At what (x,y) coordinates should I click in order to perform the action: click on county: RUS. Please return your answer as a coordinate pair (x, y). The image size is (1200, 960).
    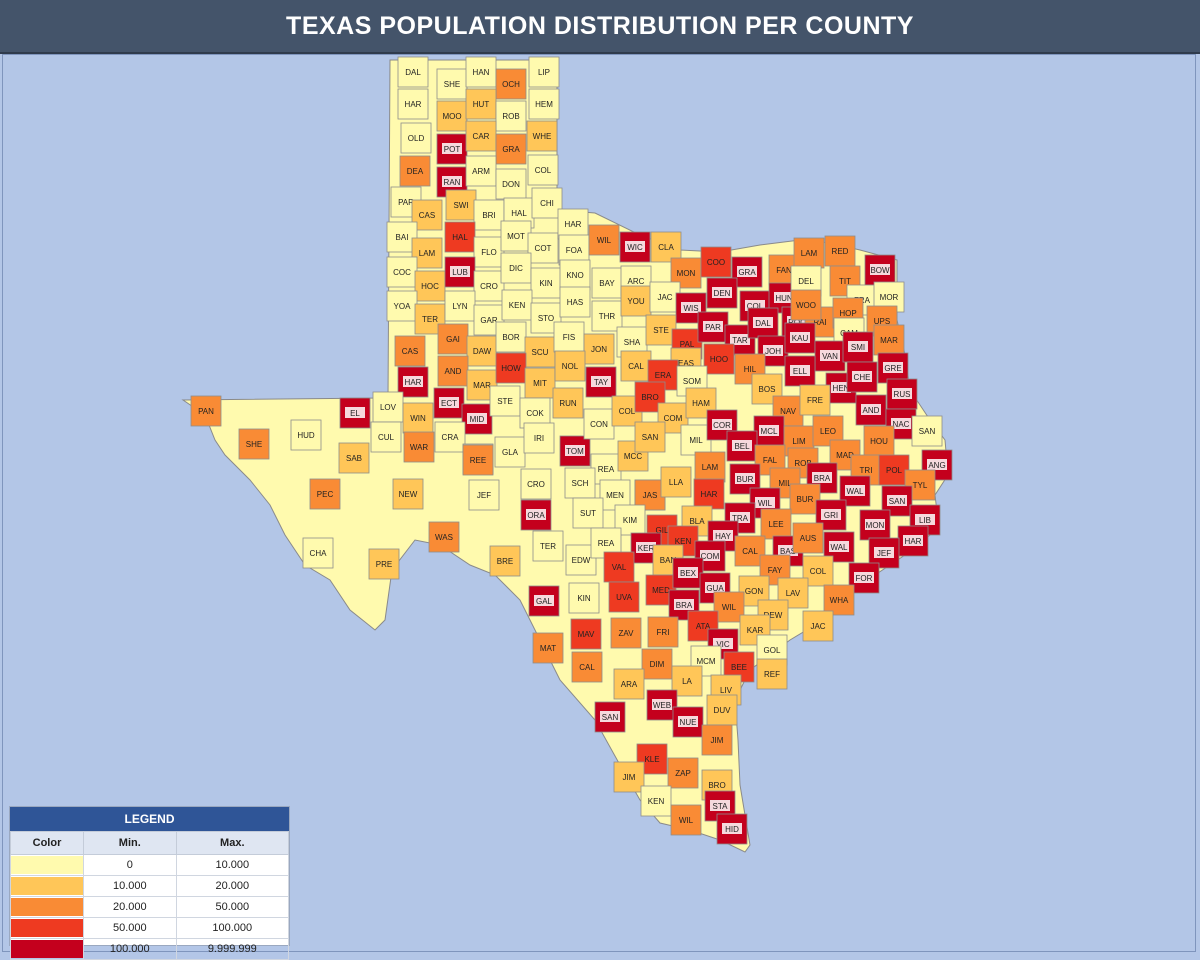
    Looking at the image, I should click on (902, 394).